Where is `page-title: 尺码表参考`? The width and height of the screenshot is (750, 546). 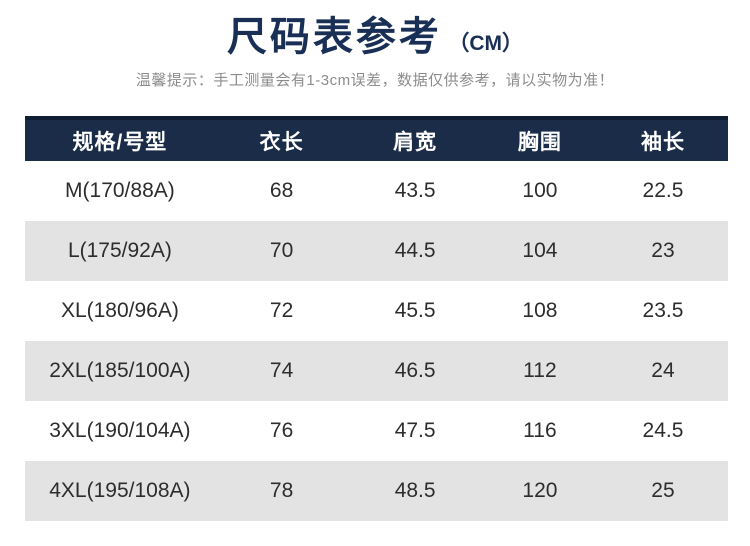 page-title: 尺码表参考 is located at coordinates (334, 37).